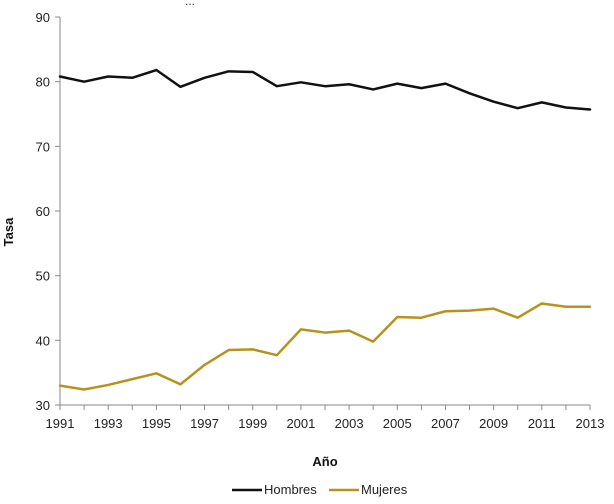 Image resolution: width=614 pixels, height=504 pixels. Describe the element at coordinates (8, 231) in the screenshot. I see `y-axis-title: Tasa` at that location.